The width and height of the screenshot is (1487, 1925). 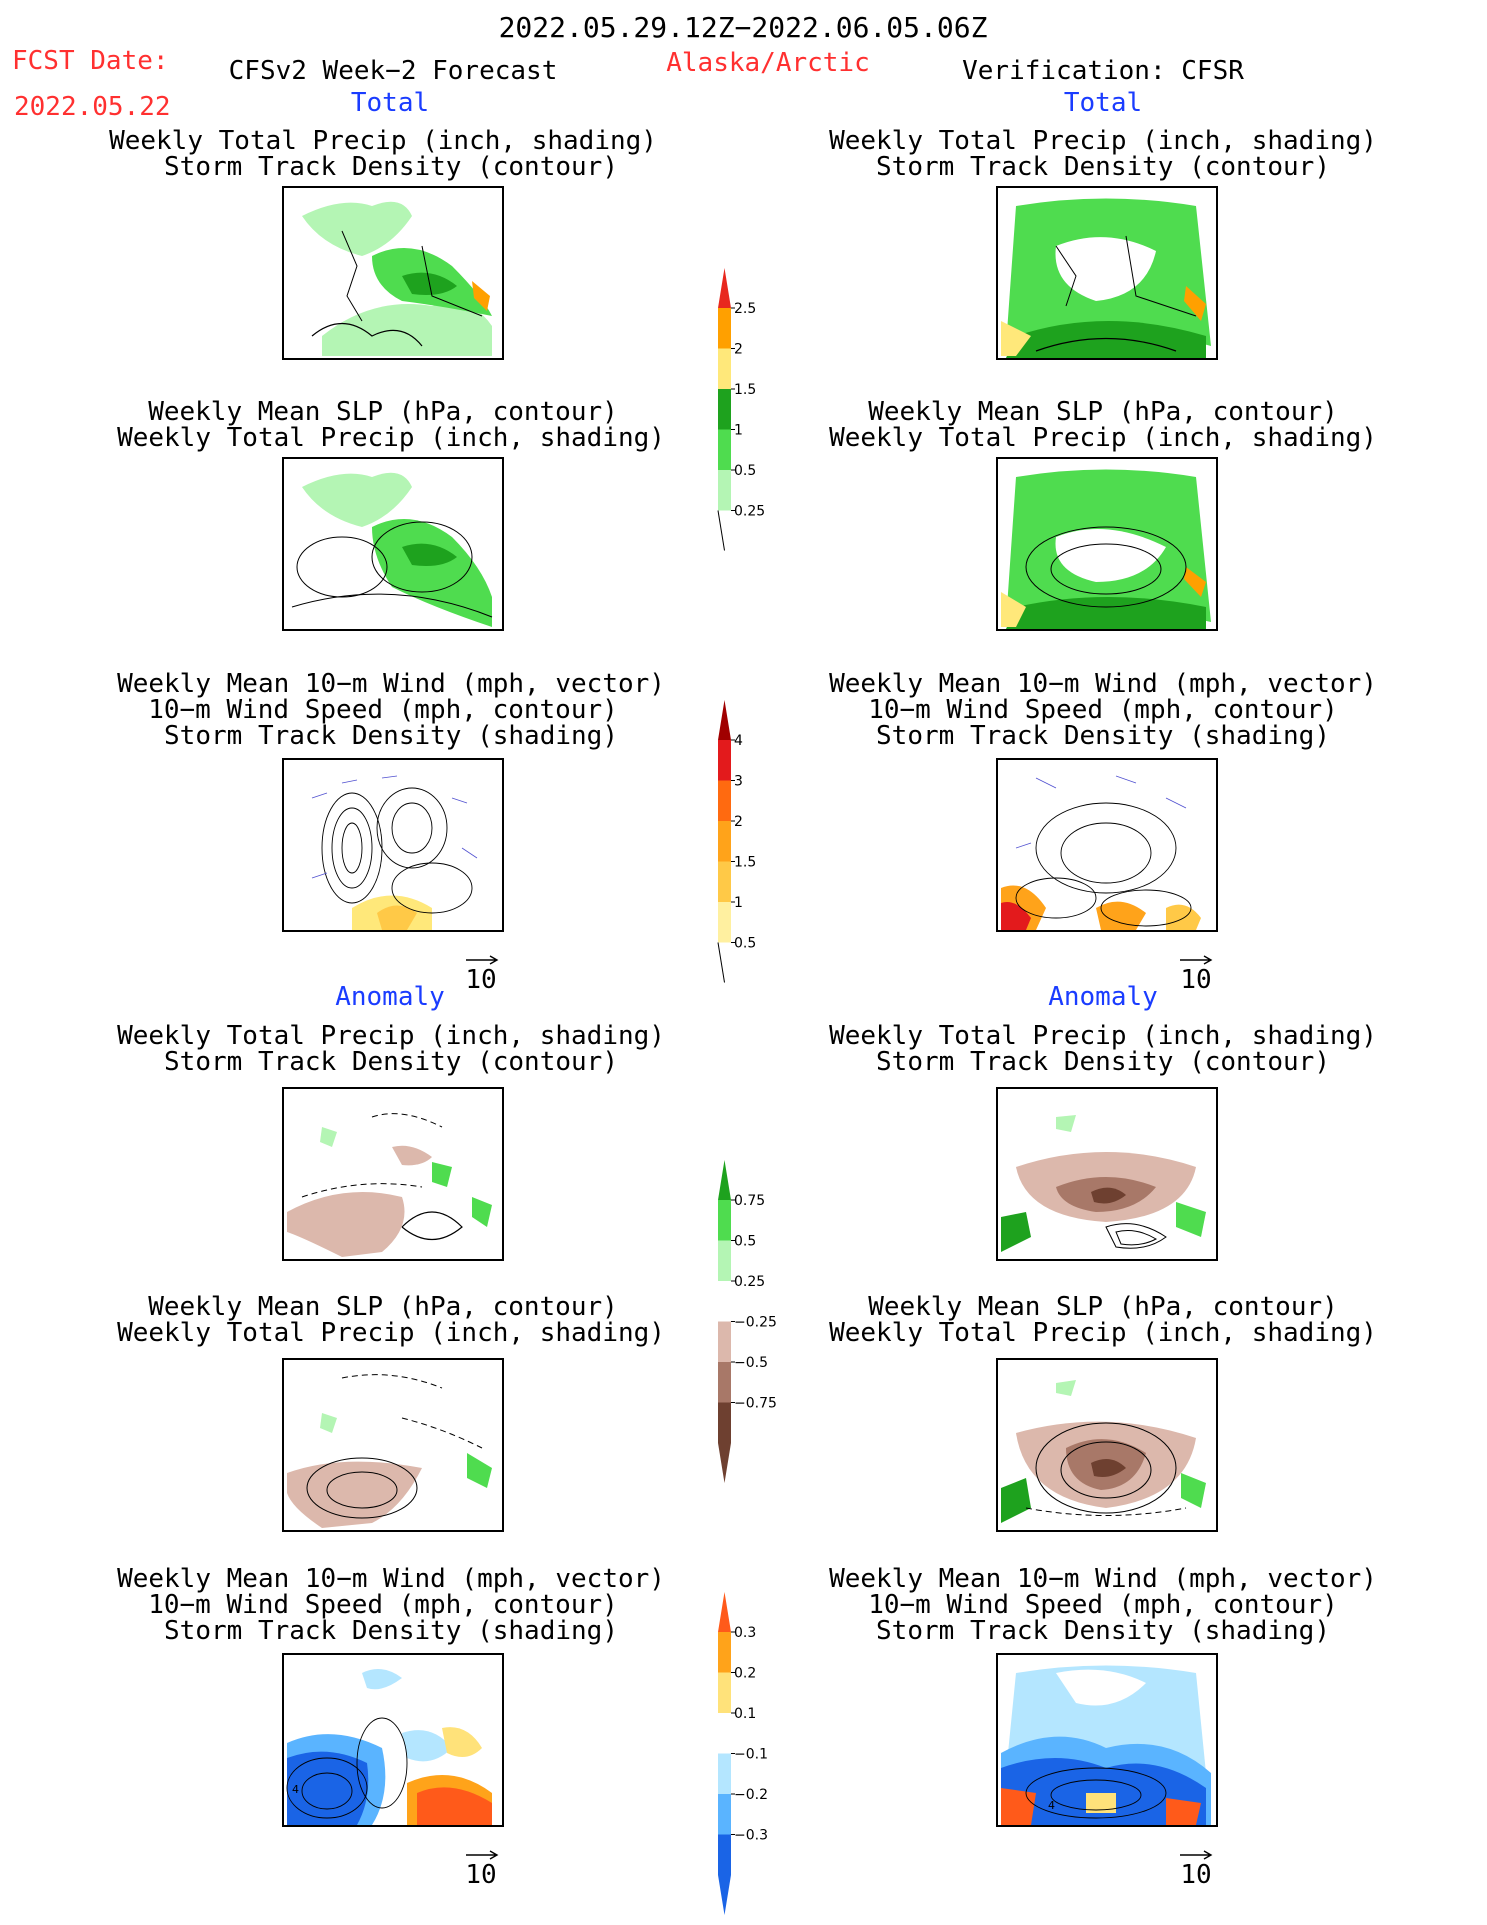 I want to click on panel-title-r5-line1: Weekly Mean SLP (hPa, contour), so click(x=1103, y=1307).